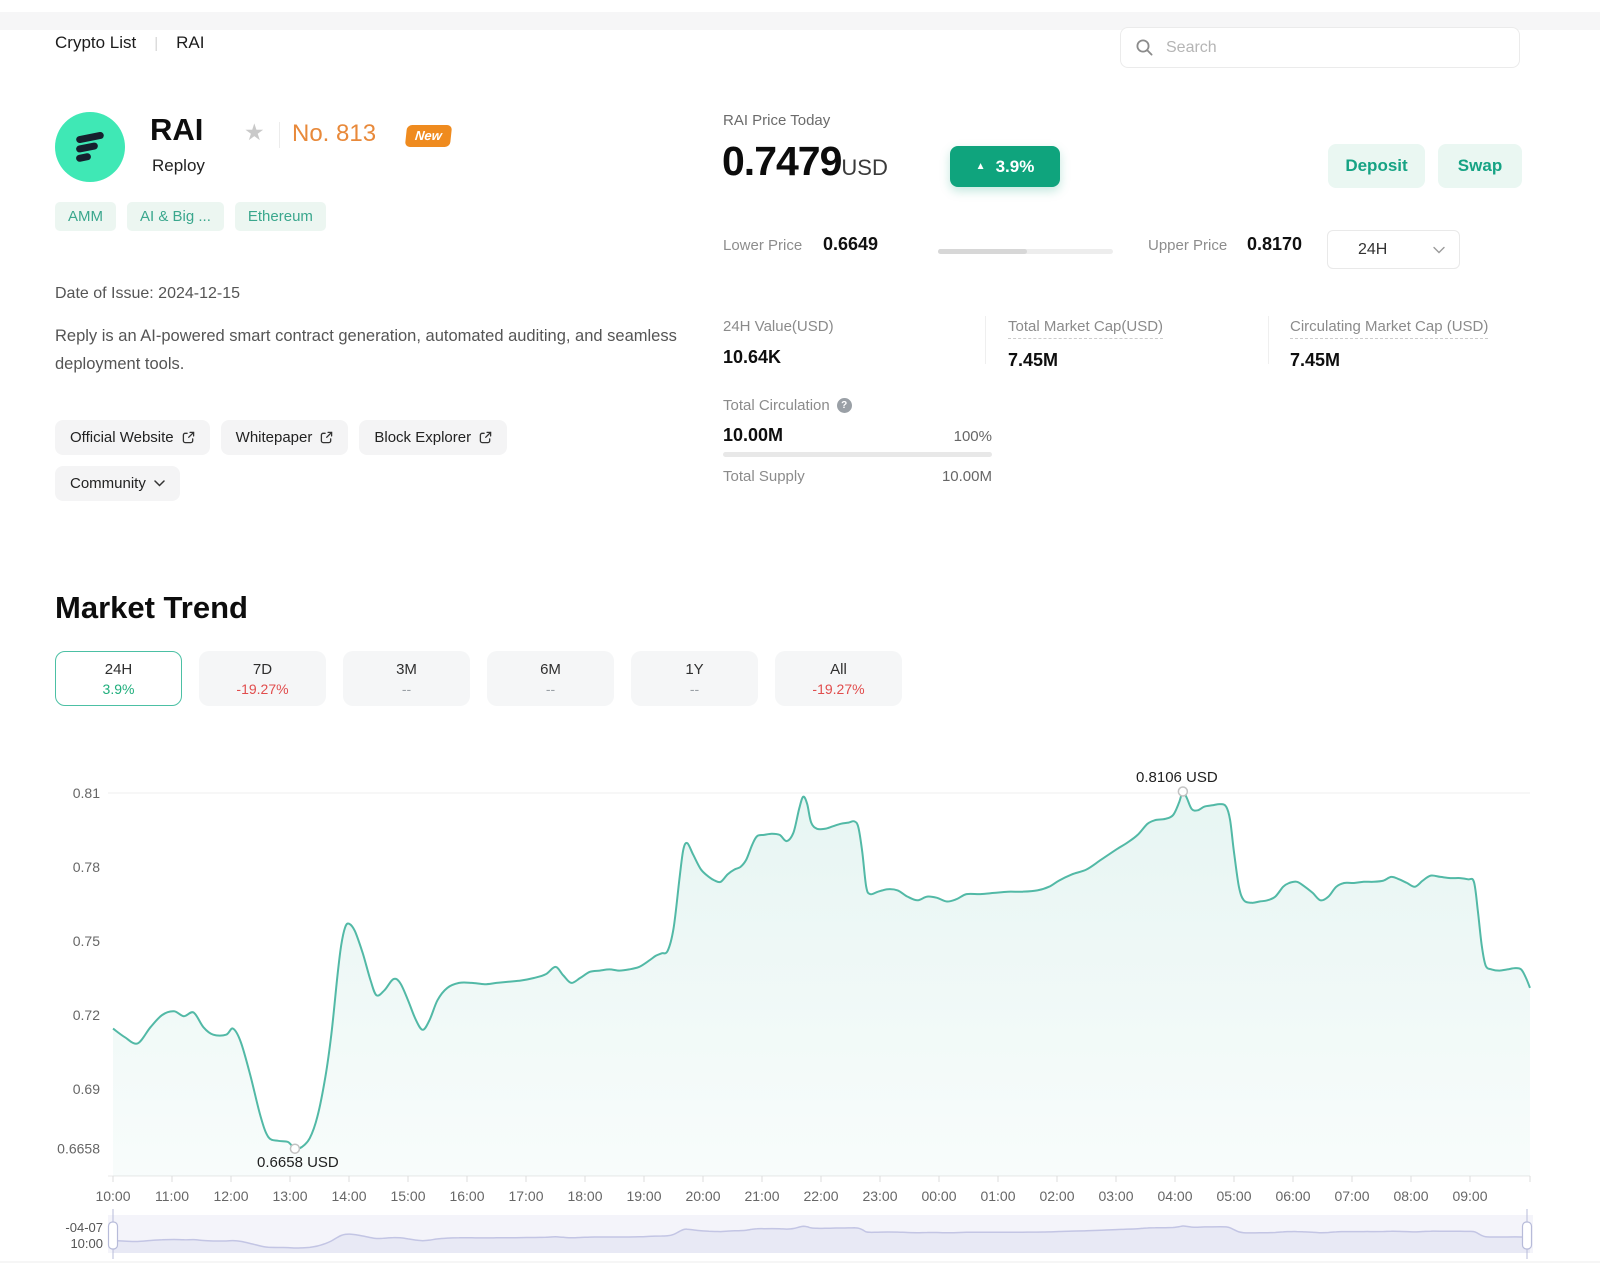 This screenshot has height=1284, width=1600. I want to click on block-explorer-button: Block Explorer, so click(433, 437).